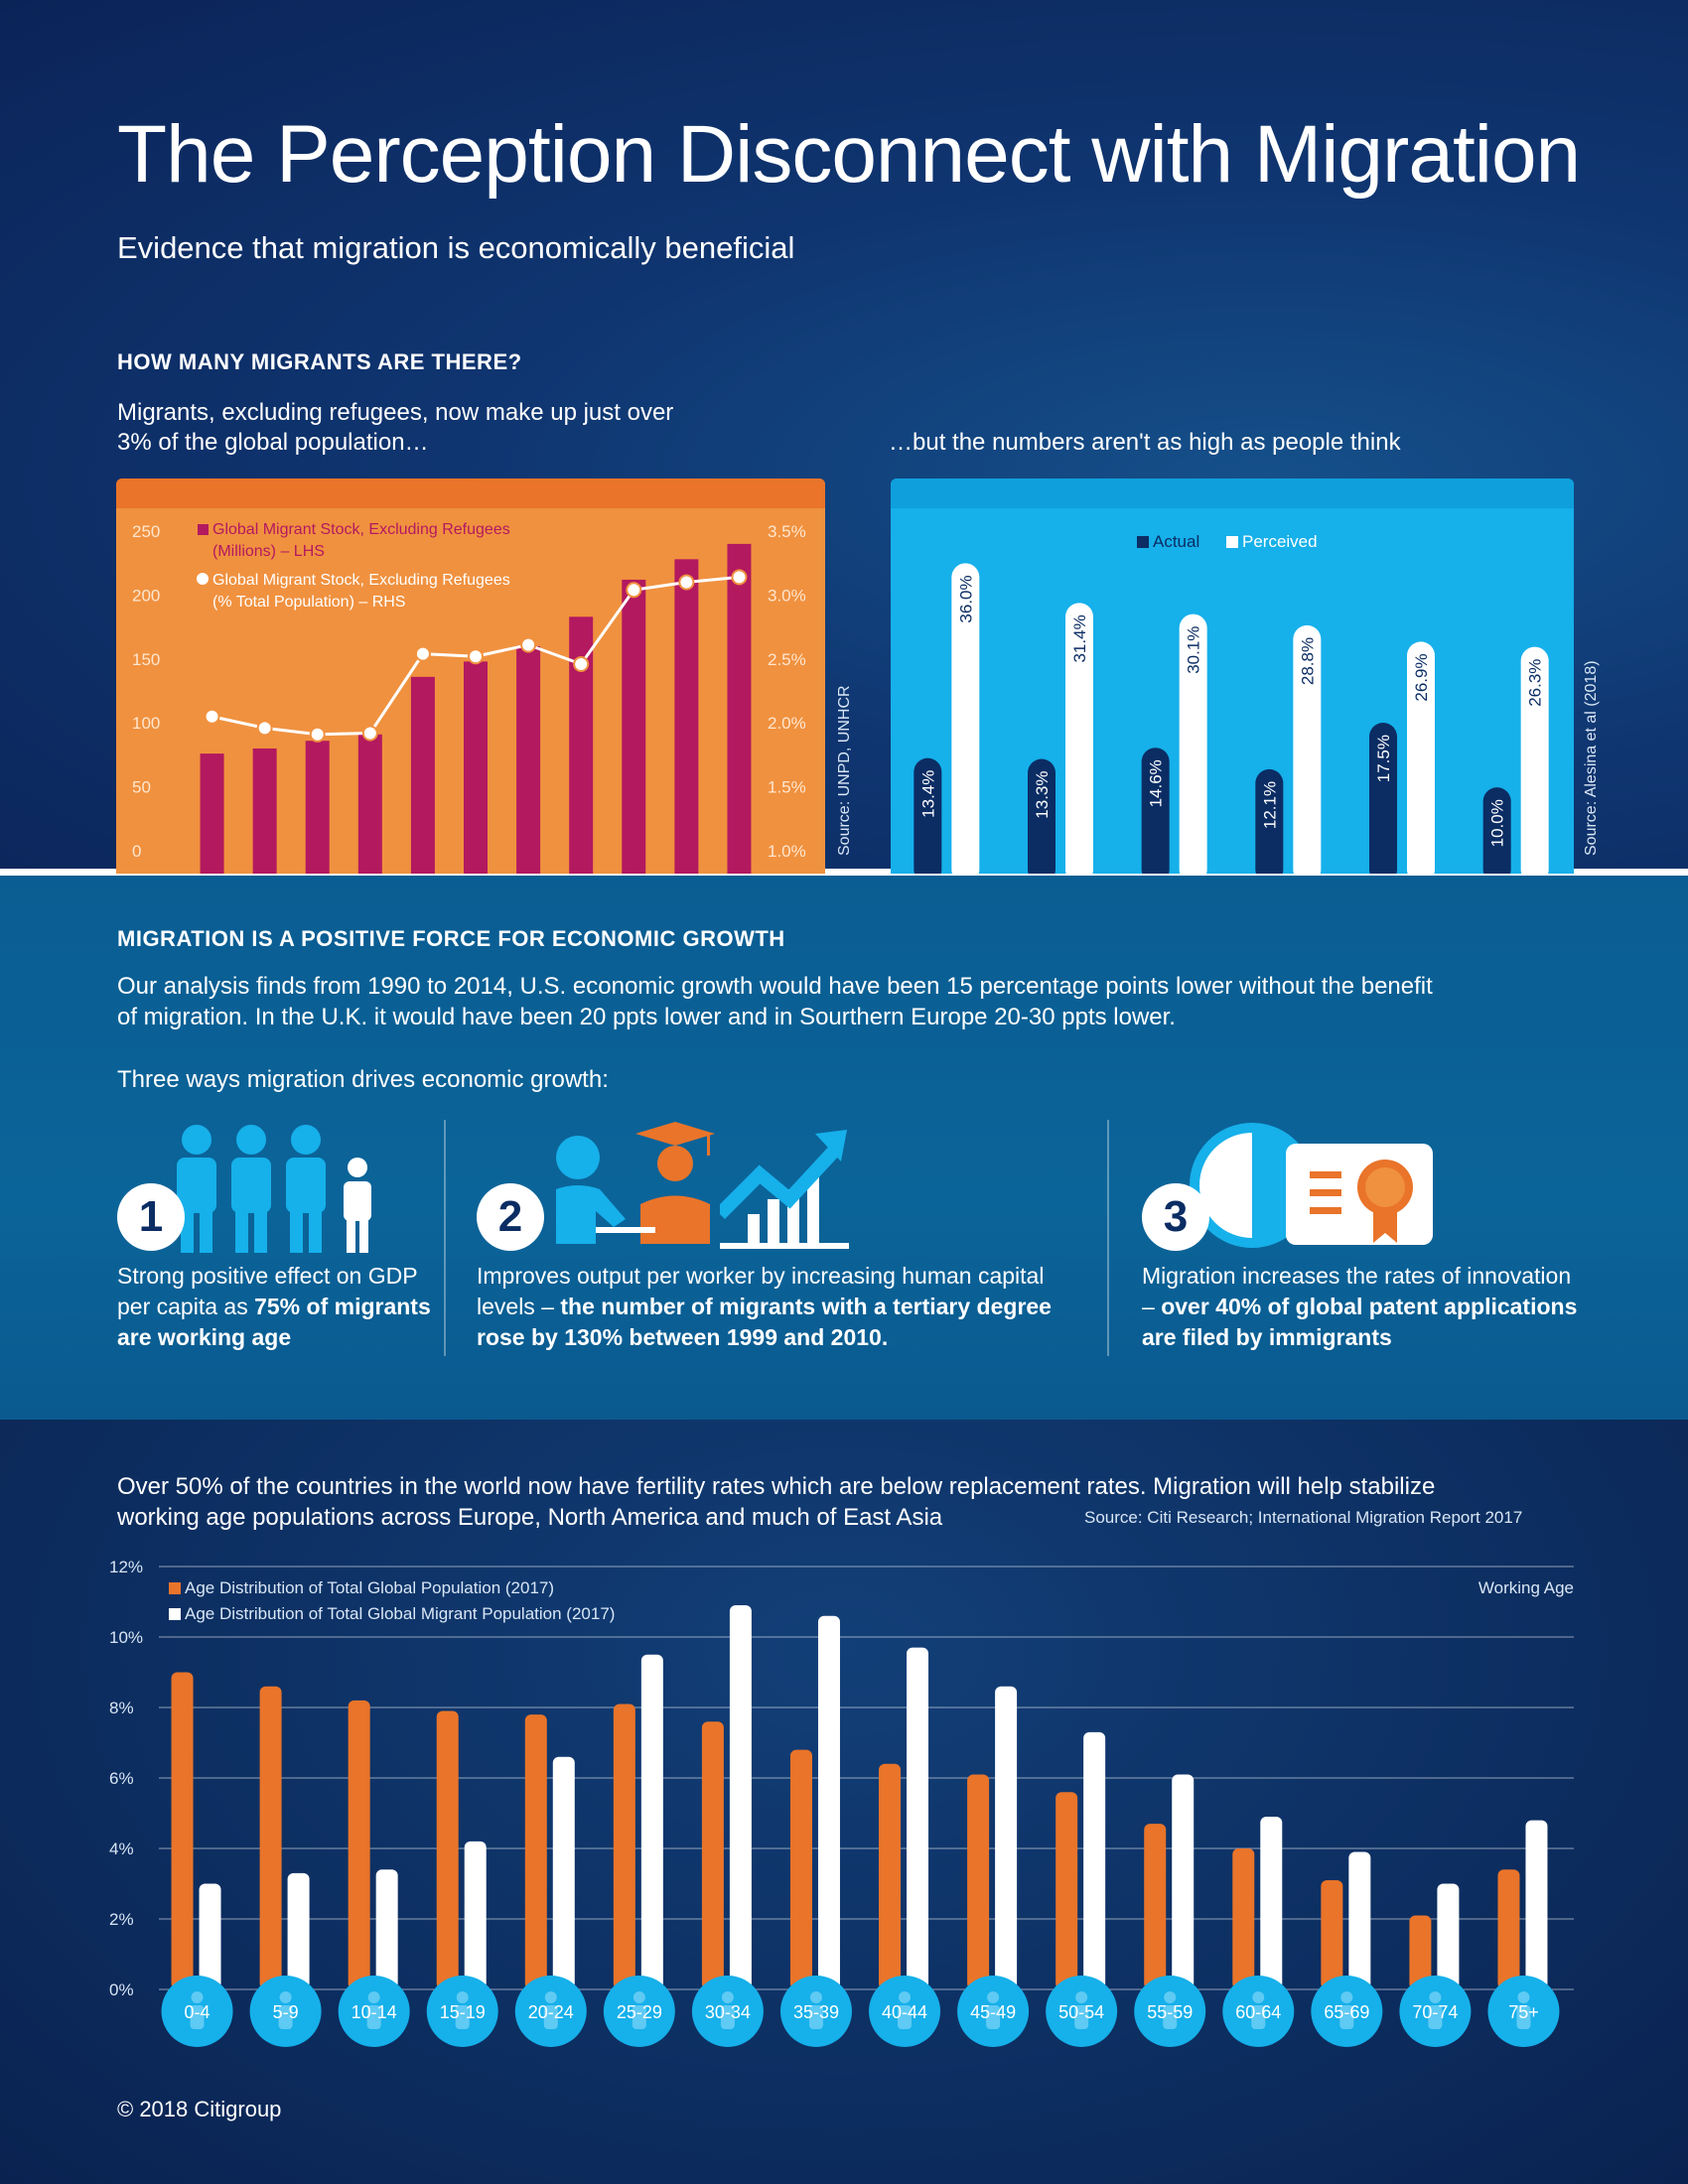  Describe the element at coordinates (784, 1189) in the screenshot. I see `growth-arrow-icon` at that location.